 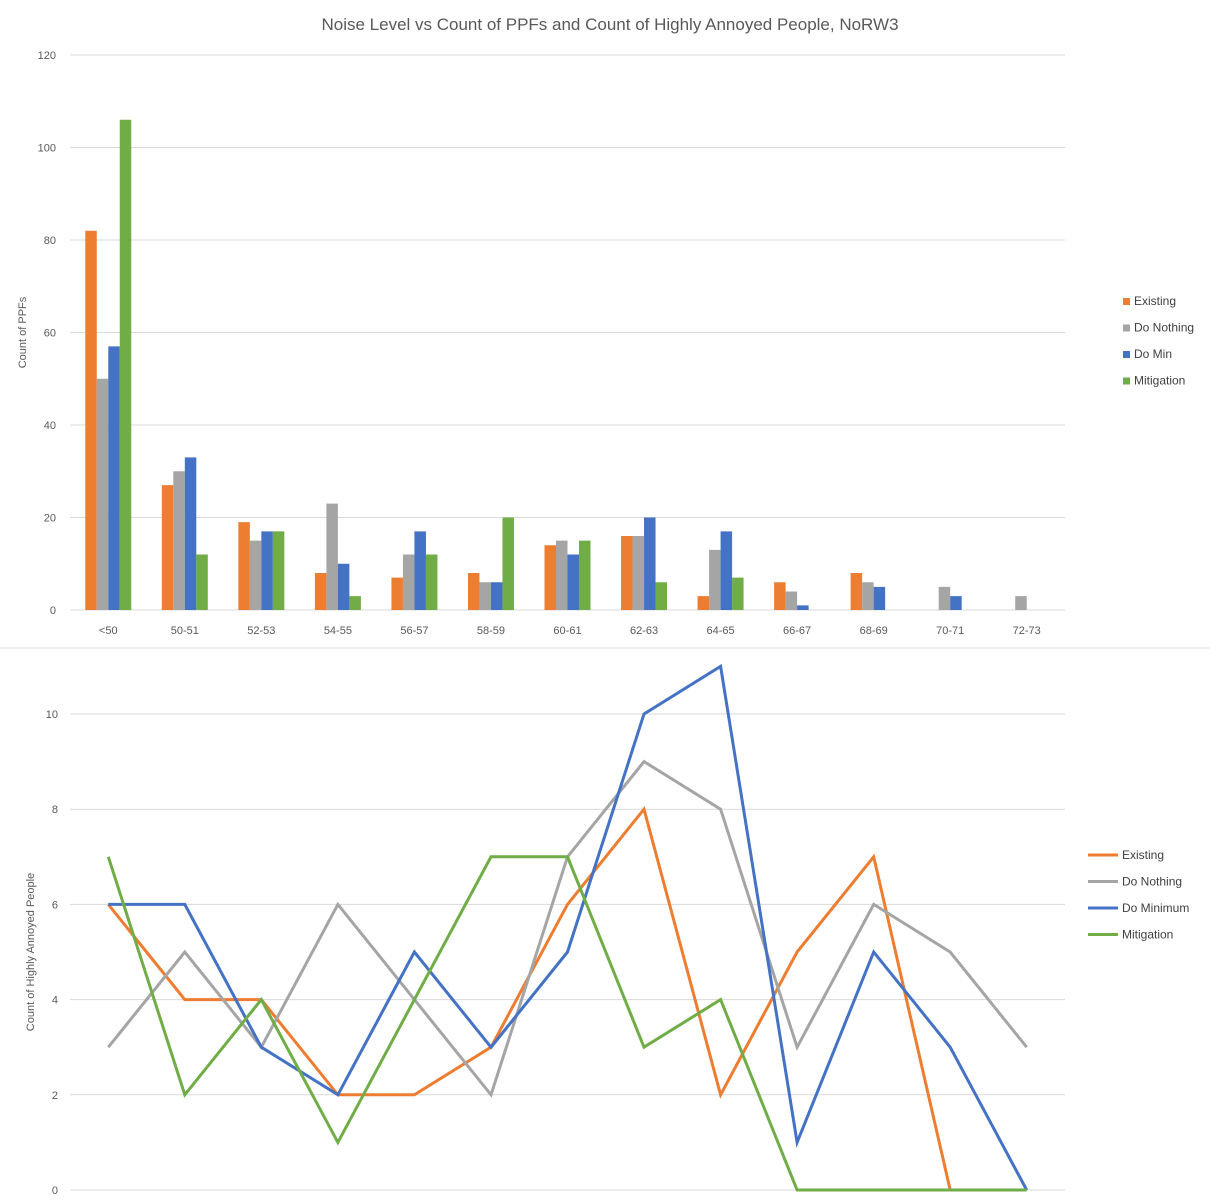 I want to click on x-tick-label: 58-59, so click(x=491, y=631).